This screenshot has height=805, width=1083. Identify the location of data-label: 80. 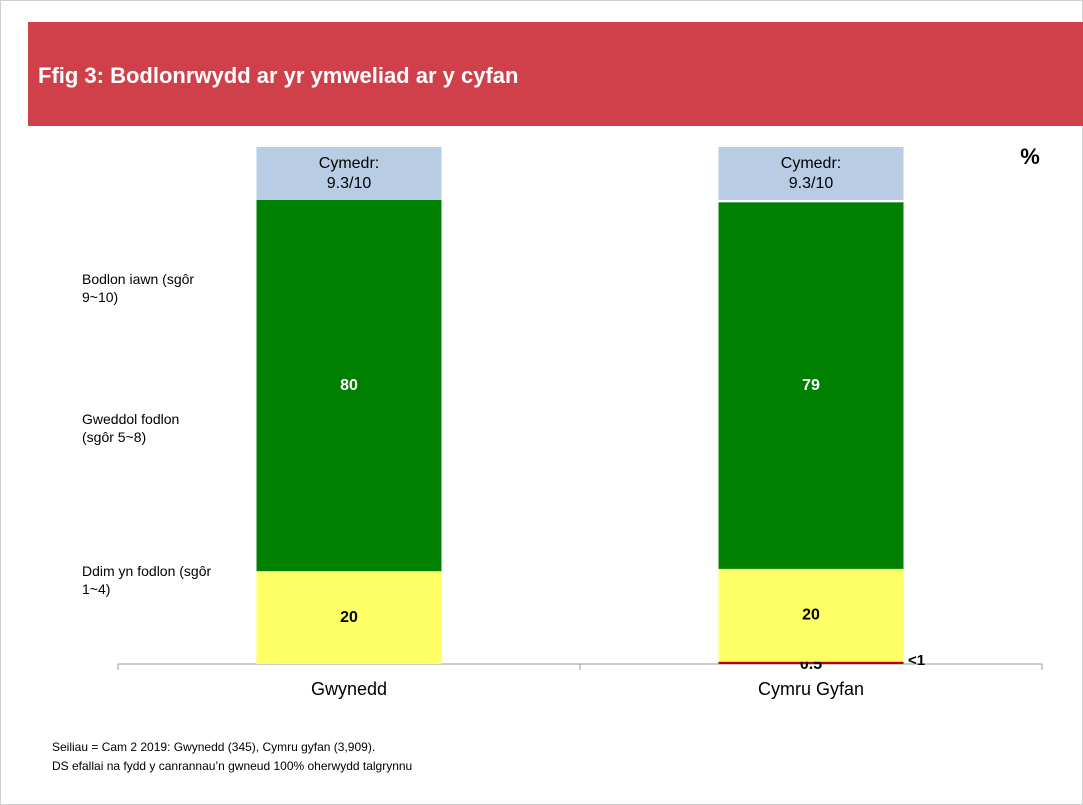
(349, 385).